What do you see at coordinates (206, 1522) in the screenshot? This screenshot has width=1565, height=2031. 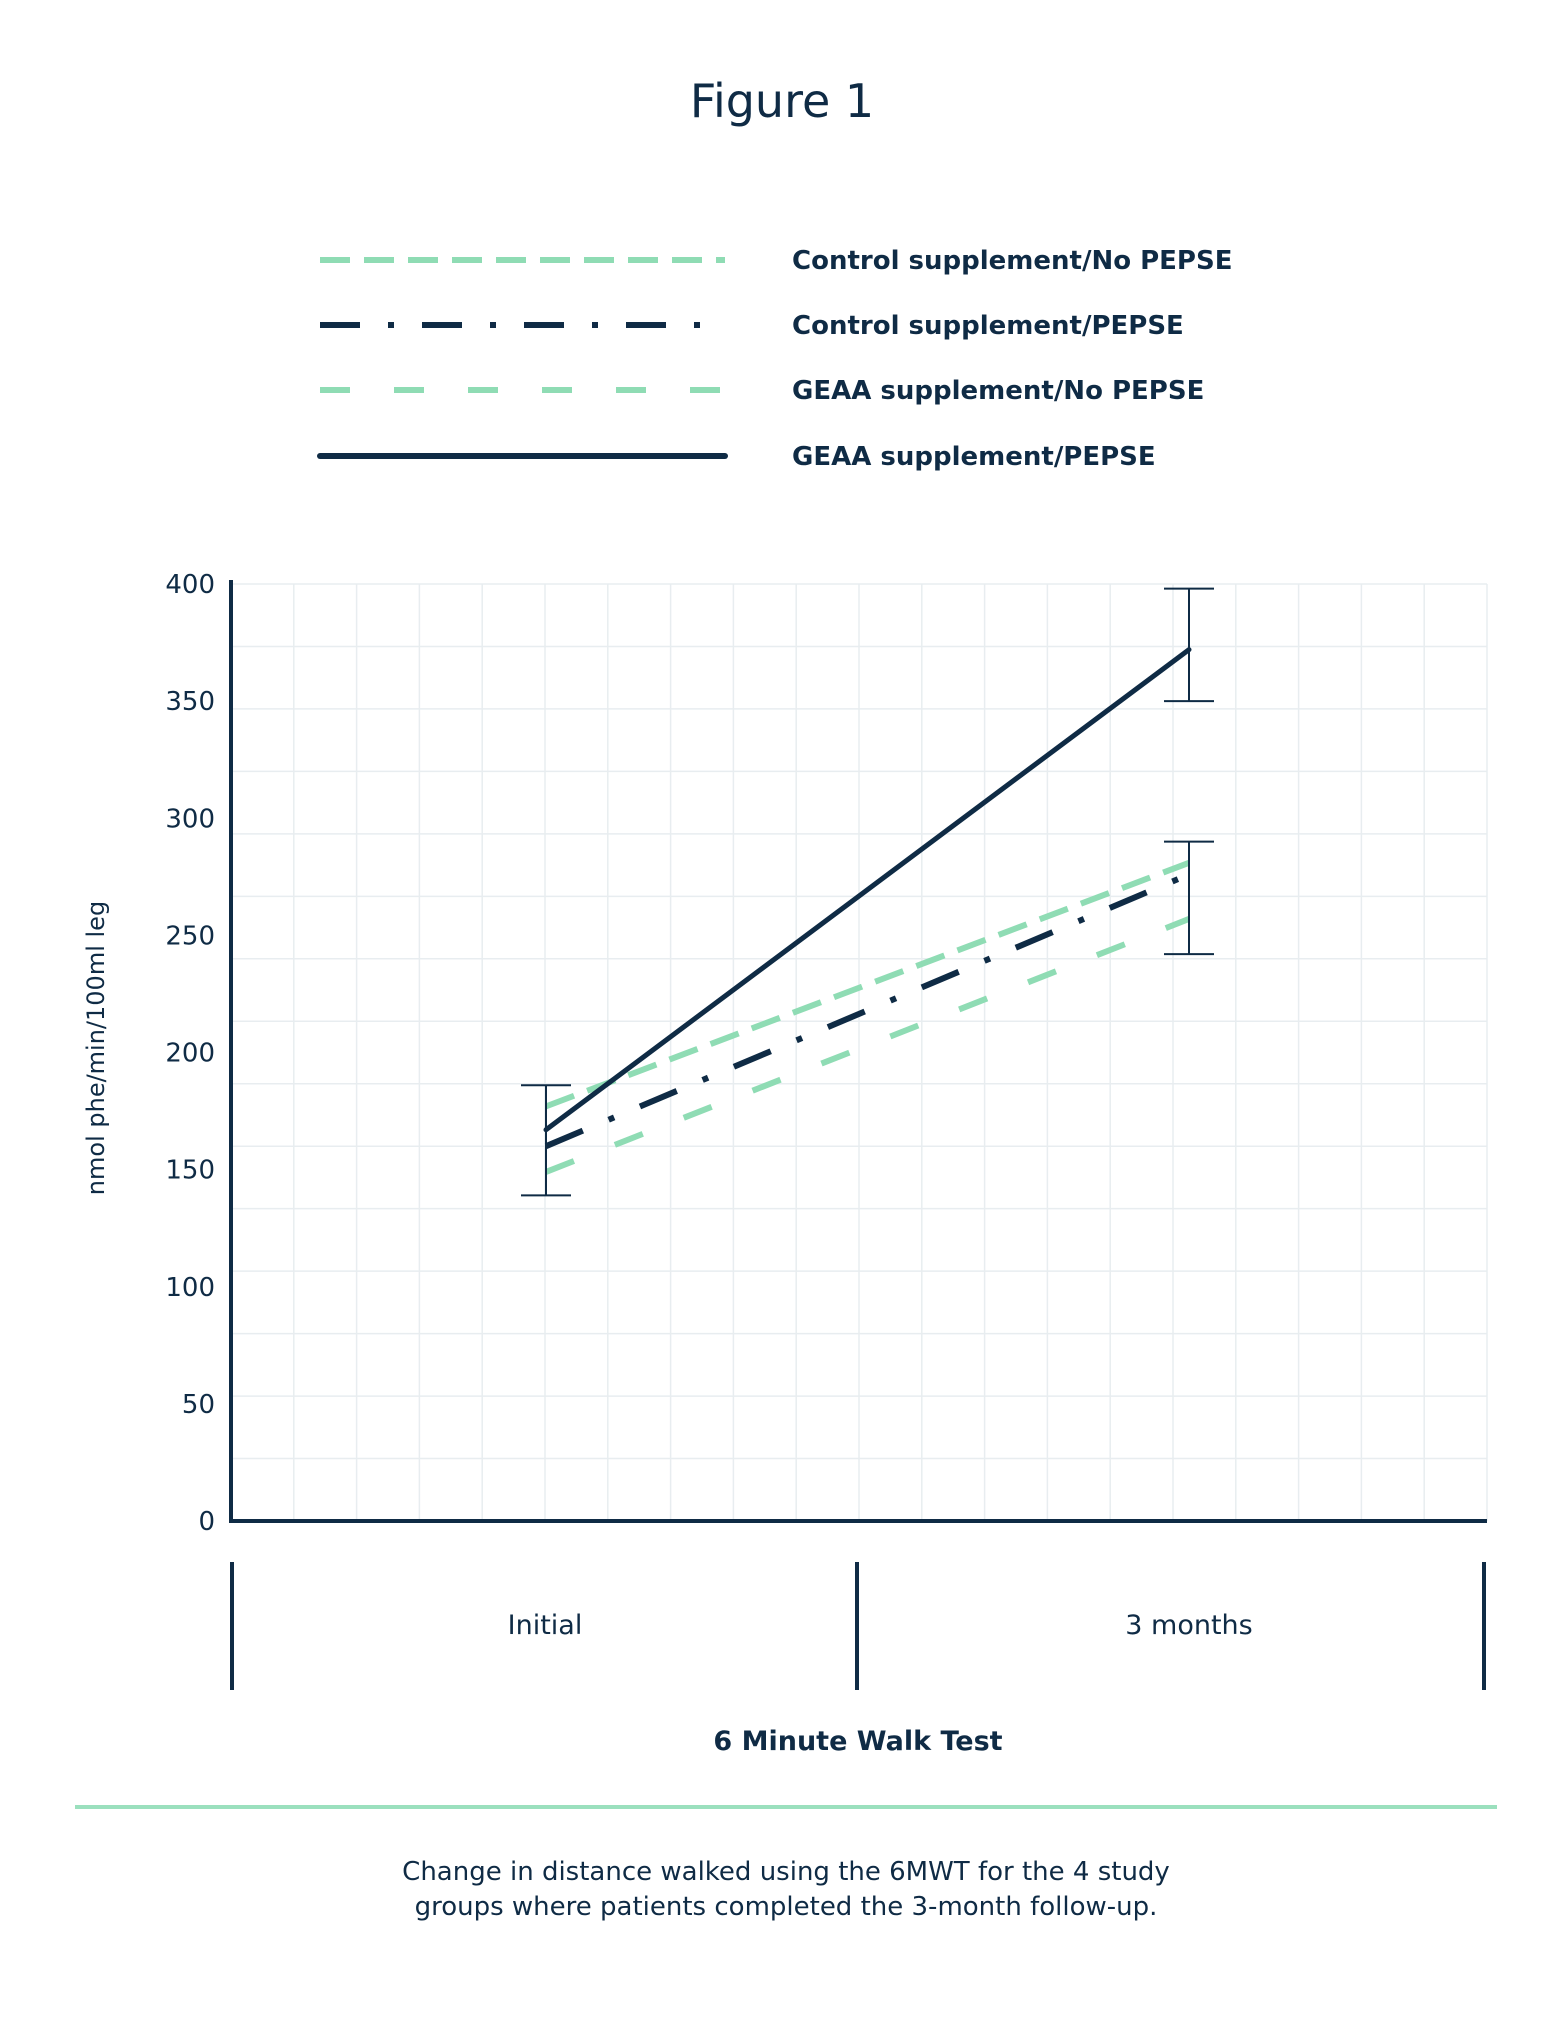 I see `y-tick-label: 0` at bounding box center [206, 1522].